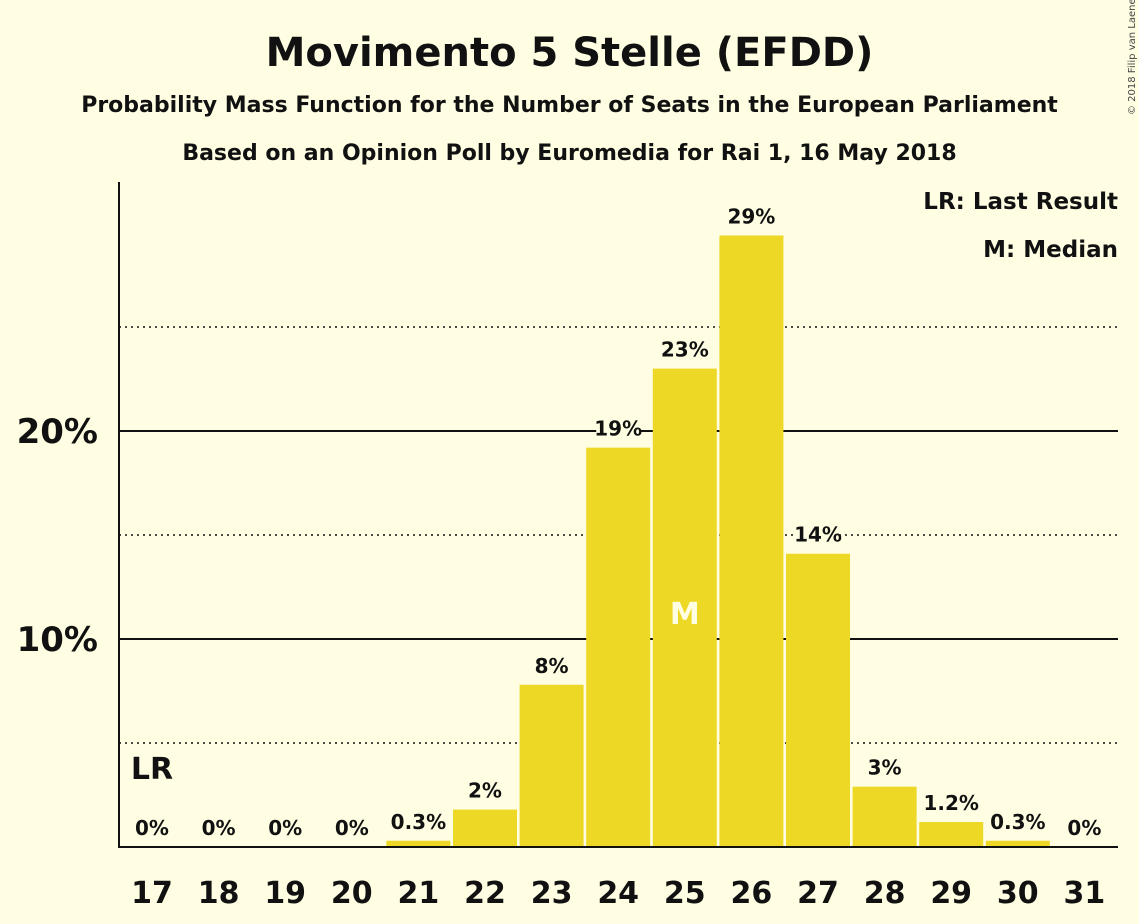 The image size is (1139, 924). I want to click on x-tick-label: 26, so click(752, 893).